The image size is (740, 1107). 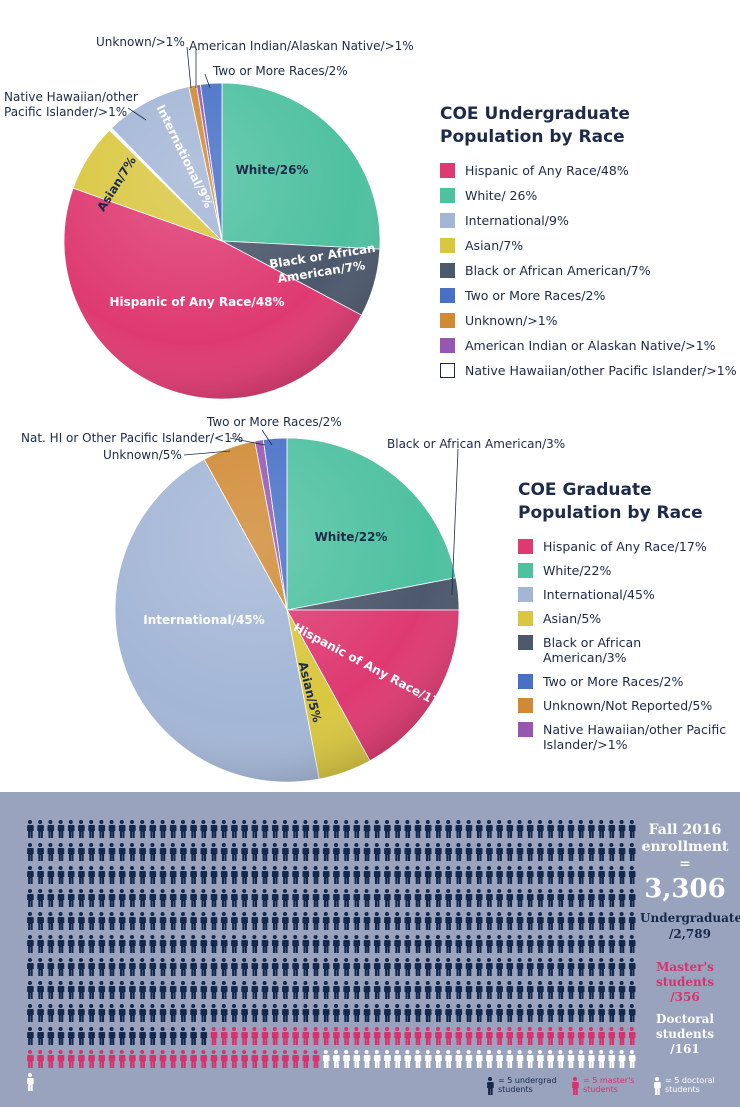 What do you see at coordinates (588, 220) in the screenshot?
I see `ug-legend-item: International/9%` at bounding box center [588, 220].